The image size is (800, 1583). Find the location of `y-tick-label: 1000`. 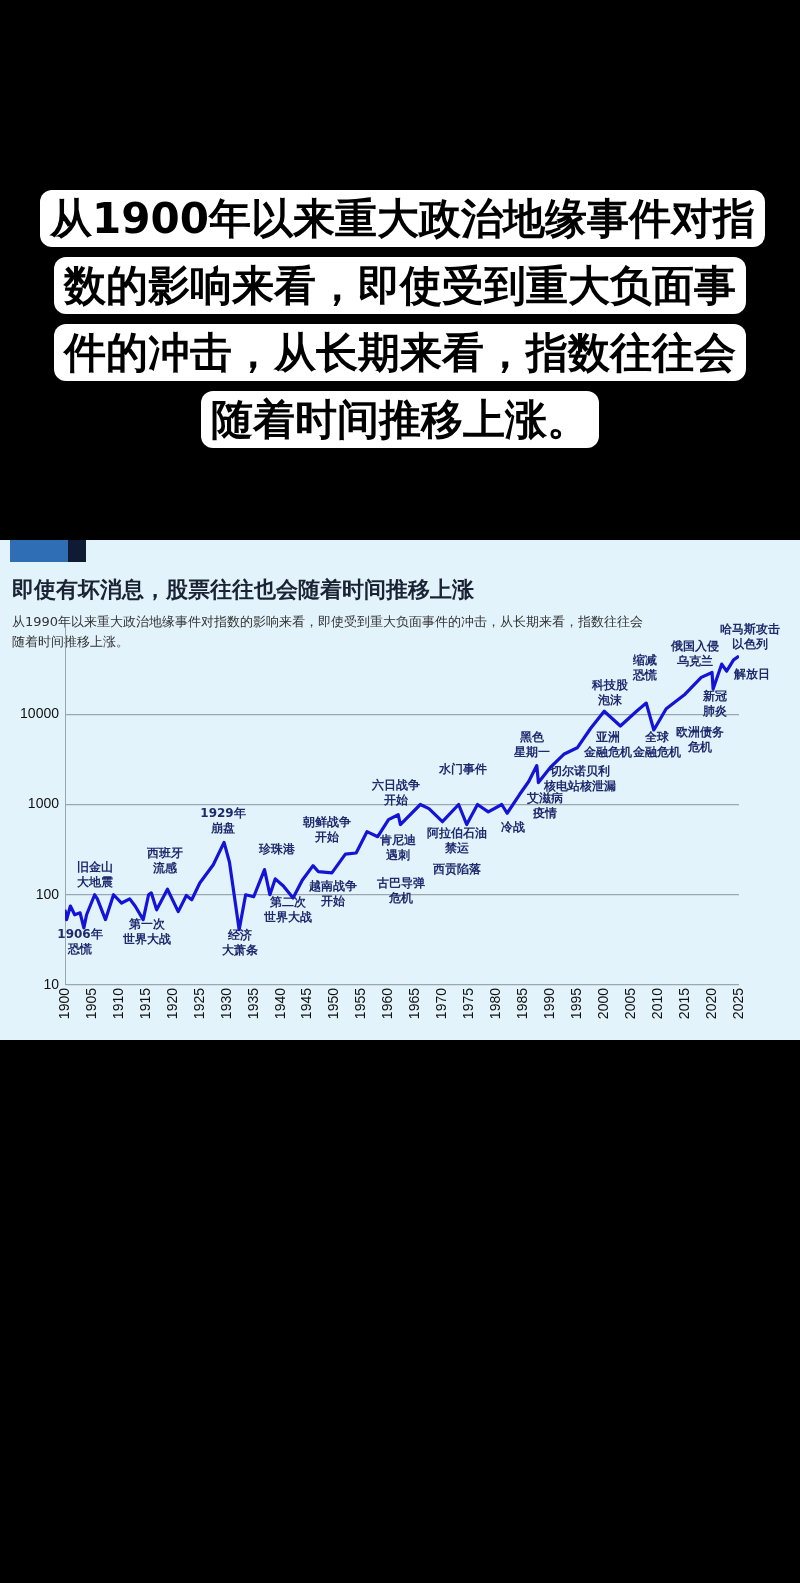

y-tick-label: 1000 is located at coordinates (43, 803).